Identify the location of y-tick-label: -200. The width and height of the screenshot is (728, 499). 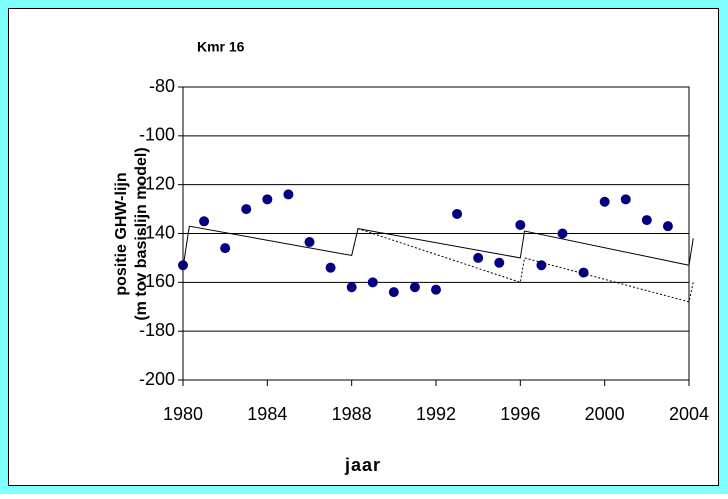
(157, 379).